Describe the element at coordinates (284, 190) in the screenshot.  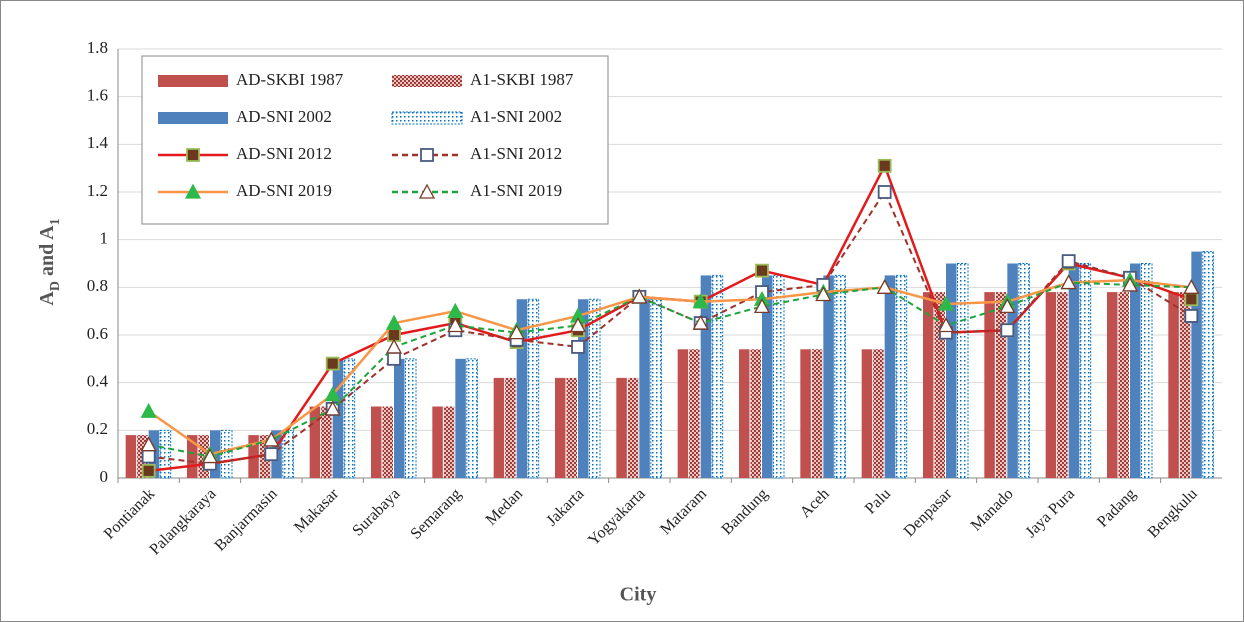
I see `legend-label: AD-SNI 2019` at that location.